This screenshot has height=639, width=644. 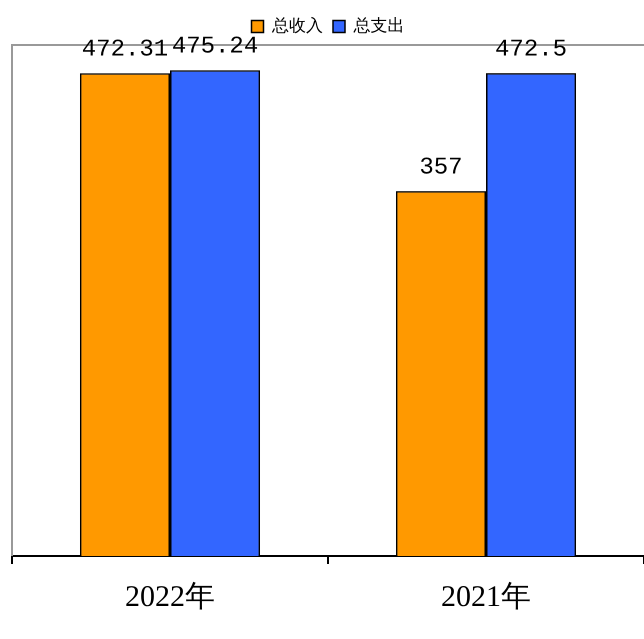 What do you see at coordinates (125, 50) in the screenshot?
I see `data-label: 472.31` at bounding box center [125, 50].